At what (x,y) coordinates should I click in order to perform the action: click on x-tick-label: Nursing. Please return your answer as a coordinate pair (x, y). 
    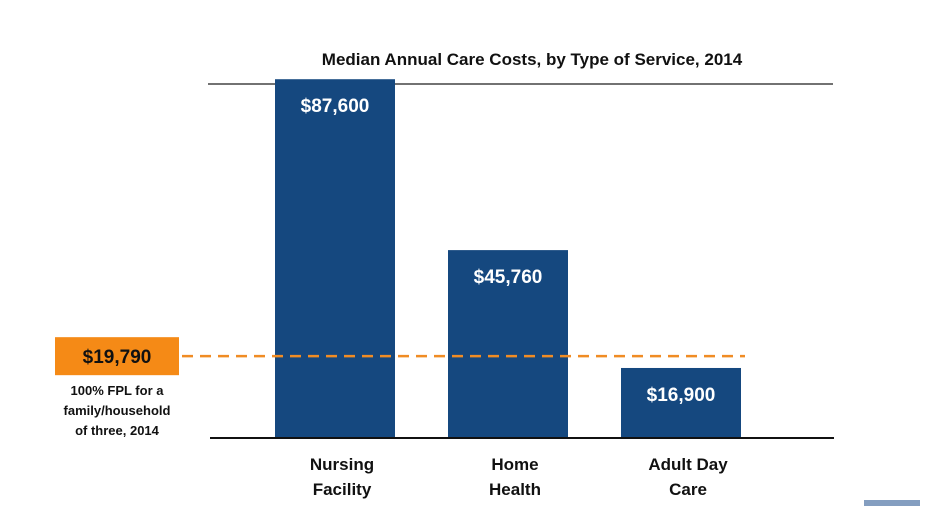
    Looking at the image, I should click on (342, 464).